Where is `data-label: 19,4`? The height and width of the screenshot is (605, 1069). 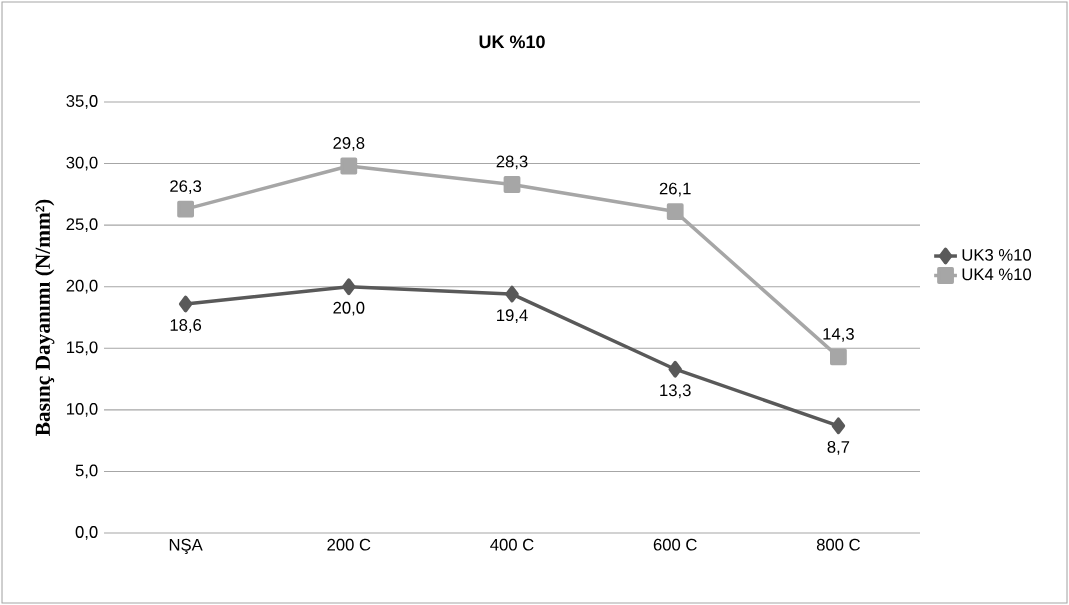 data-label: 19,4 is located at coordinates (512, 316).